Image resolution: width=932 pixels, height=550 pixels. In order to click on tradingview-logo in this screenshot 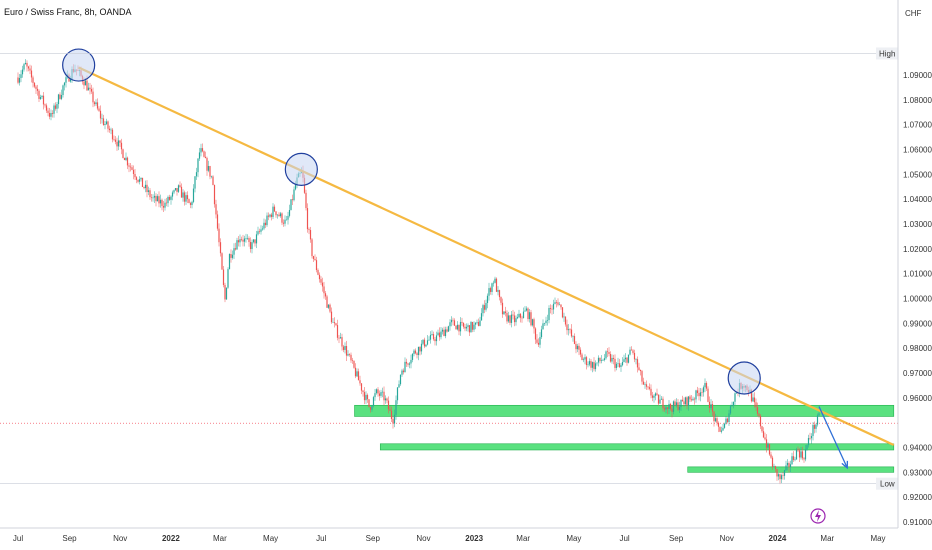, I will do `click(818, 516)`.